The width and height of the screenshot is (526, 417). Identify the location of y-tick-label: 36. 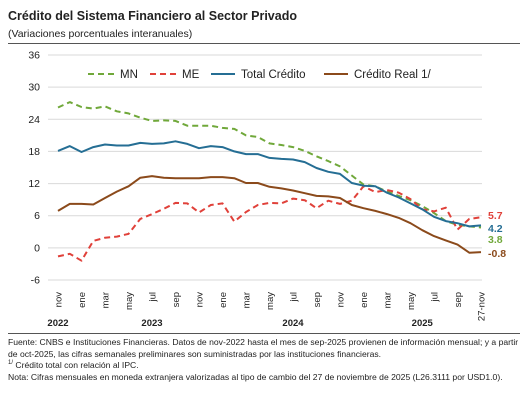
(34, 56).